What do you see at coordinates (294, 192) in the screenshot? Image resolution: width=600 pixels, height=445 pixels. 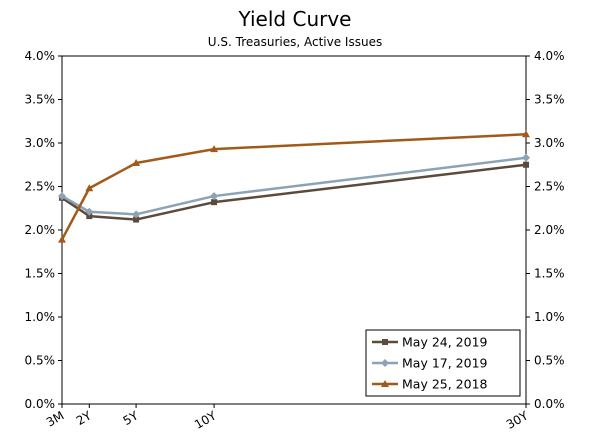 I see `series-line` at bounding box center [294, 192].